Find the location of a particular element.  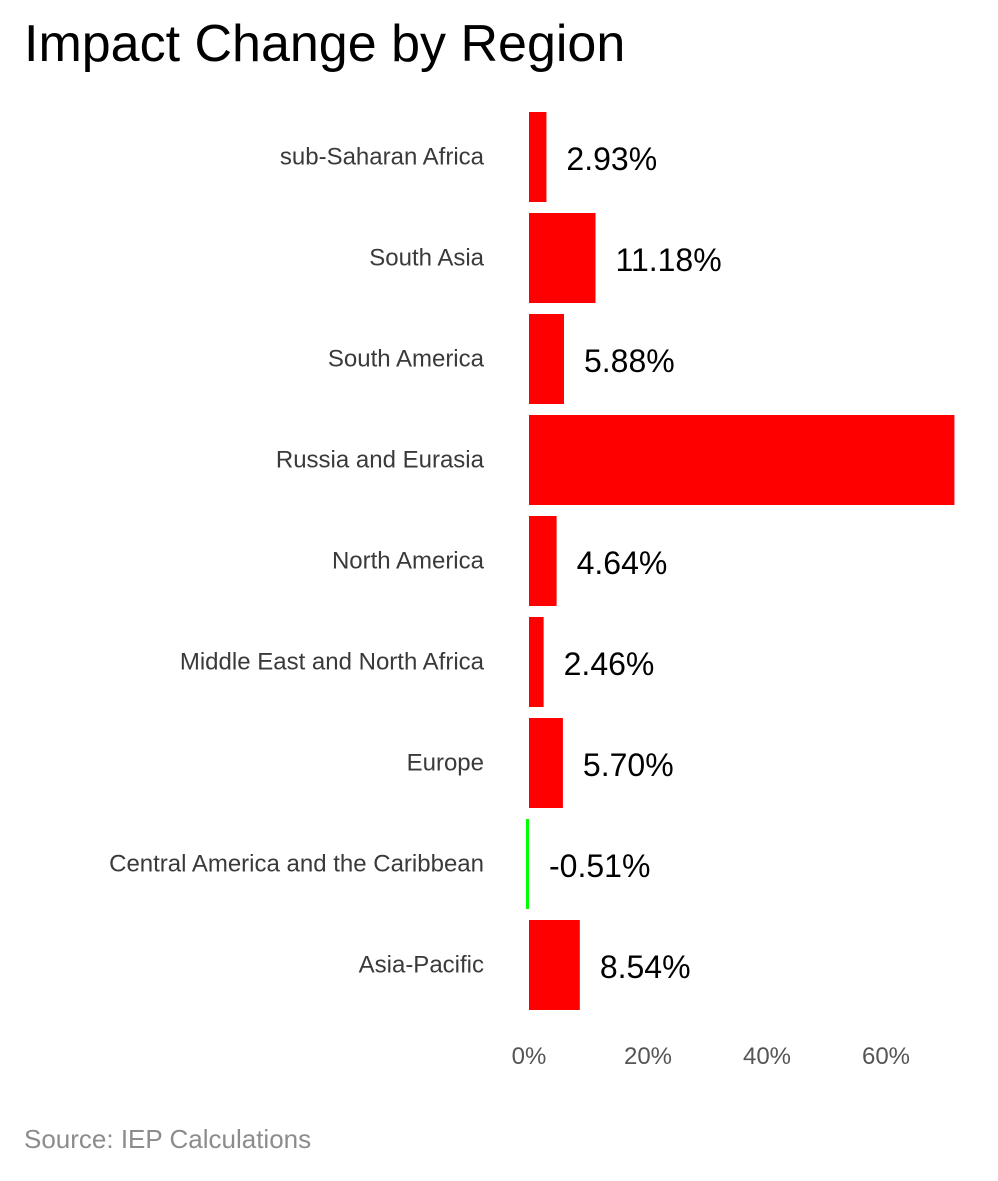

data-label-north-america: 4.64% is located at coordinates (622, 563).